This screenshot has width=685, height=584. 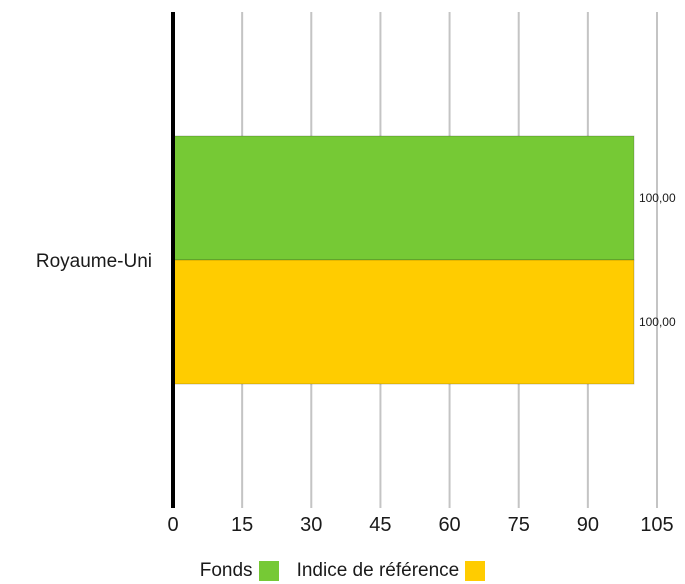 I want to click on y-tick-label-0: Royaume-Uni, so click(x=94, y=261).